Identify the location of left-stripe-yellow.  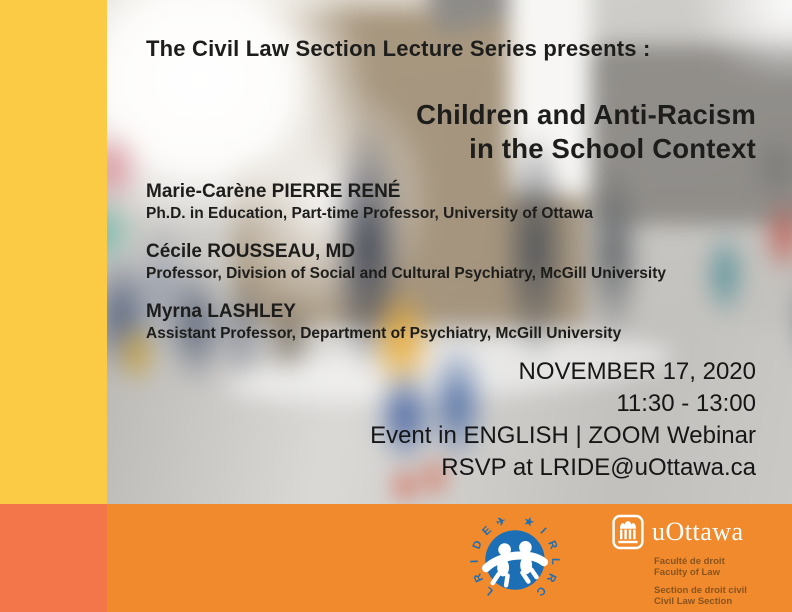
(53, 252).